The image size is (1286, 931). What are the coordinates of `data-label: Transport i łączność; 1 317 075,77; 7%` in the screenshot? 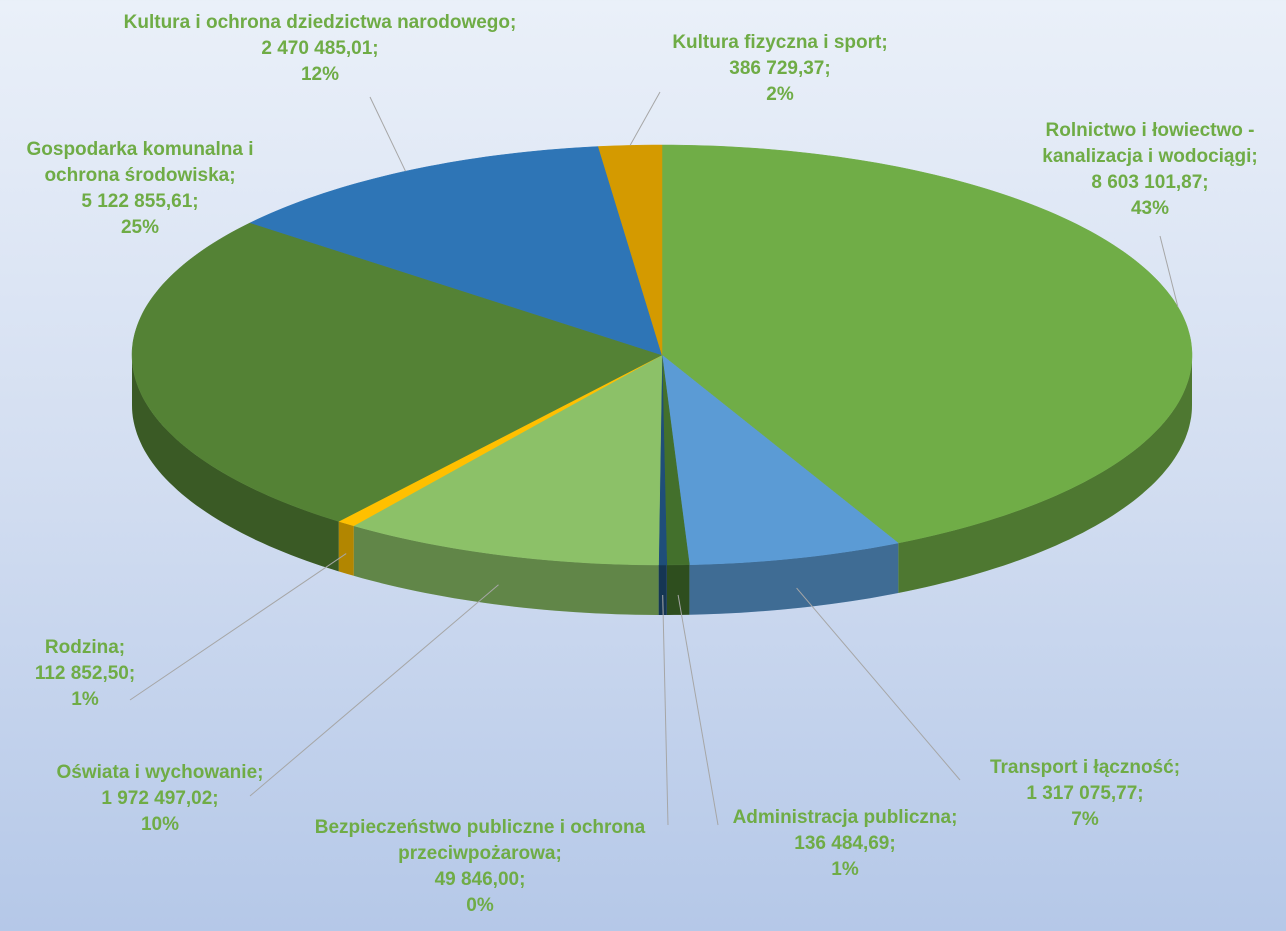 It's located at (1085, 794).